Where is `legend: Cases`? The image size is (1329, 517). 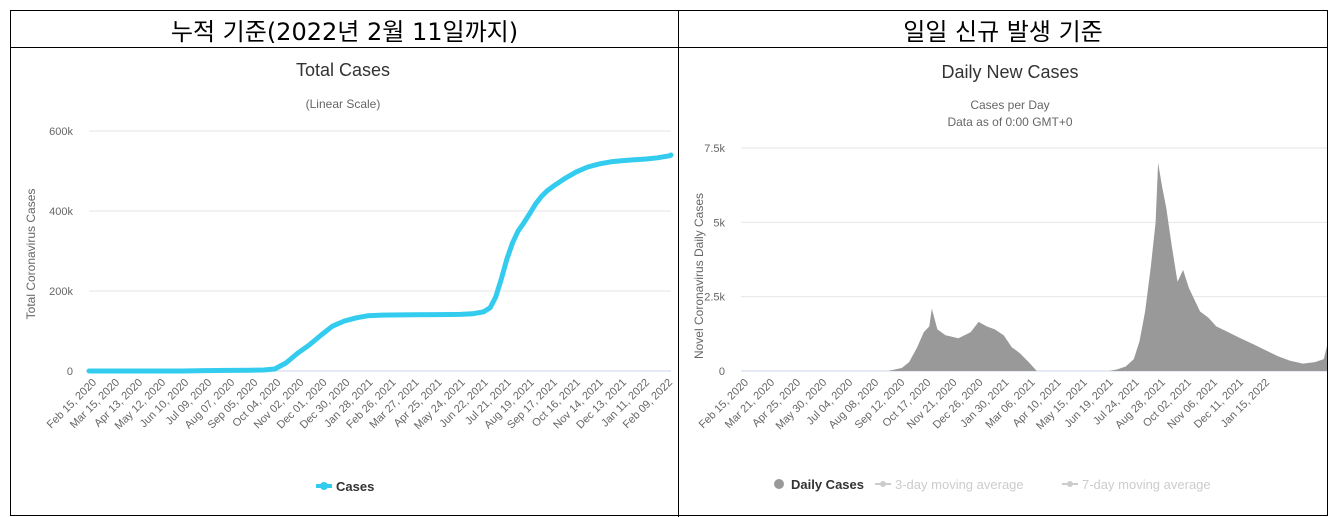
legend: Cases is located at coordinates (345, 486).